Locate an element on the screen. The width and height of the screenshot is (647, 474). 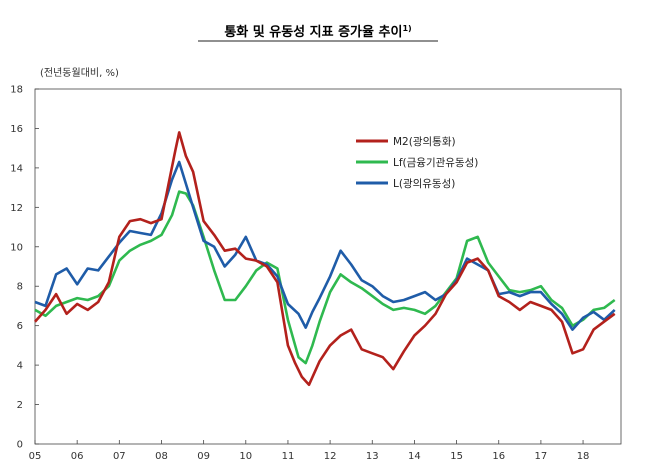
legend-label-1: M2(광의통화) is located at coordinates (424, 142).